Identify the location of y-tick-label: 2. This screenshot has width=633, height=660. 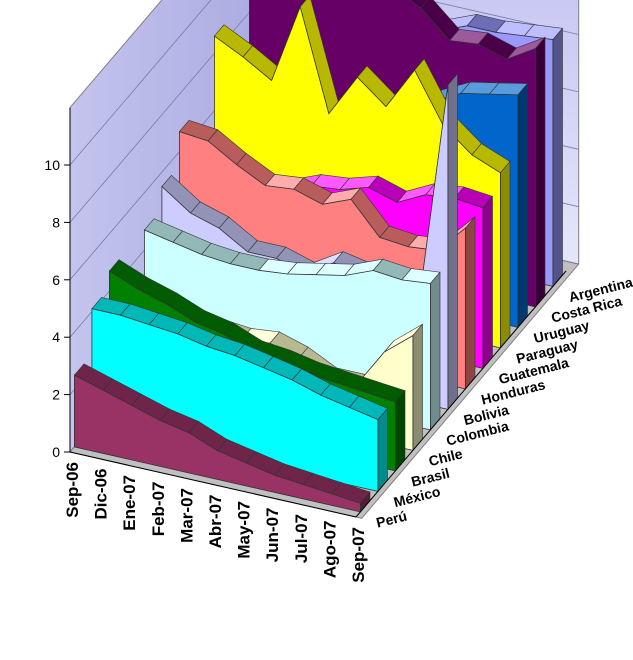
(56, 395).